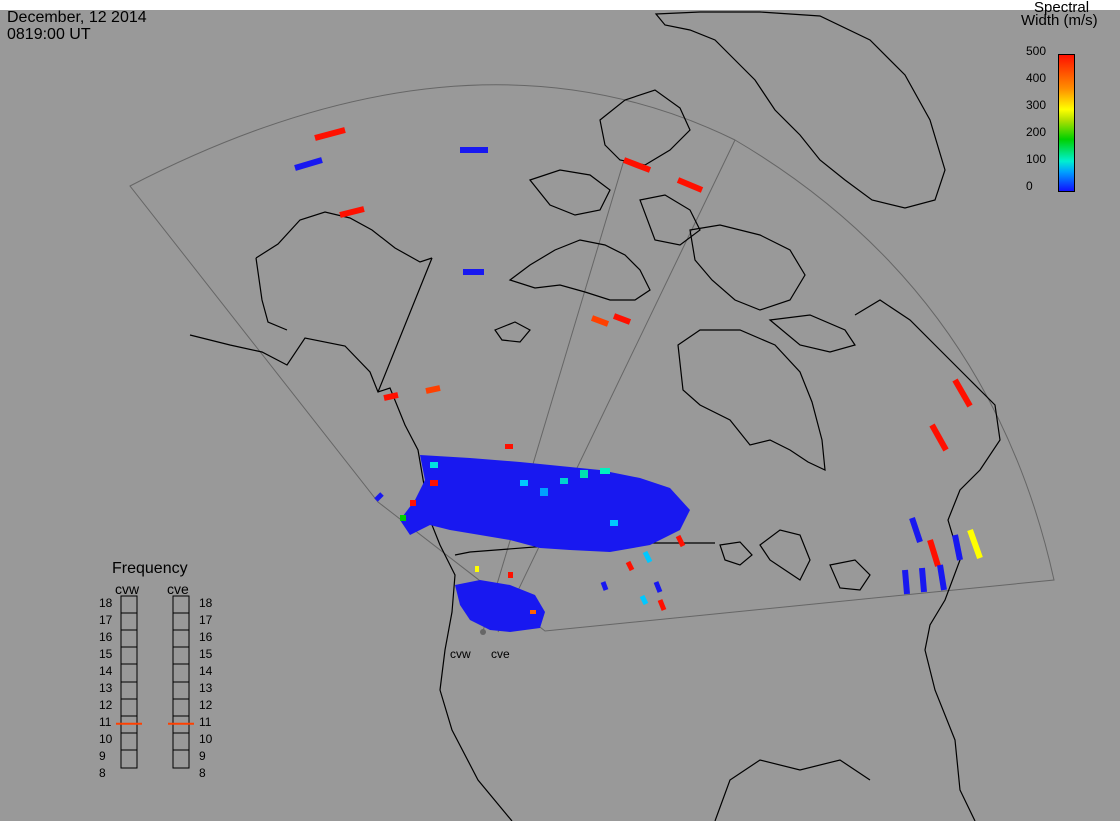 The height and width of the screenshot is (821, 1120). Describe the element at coordinates (202, 773) in the screenshot. I see `frequency-right-tick-8: 8` at that location.